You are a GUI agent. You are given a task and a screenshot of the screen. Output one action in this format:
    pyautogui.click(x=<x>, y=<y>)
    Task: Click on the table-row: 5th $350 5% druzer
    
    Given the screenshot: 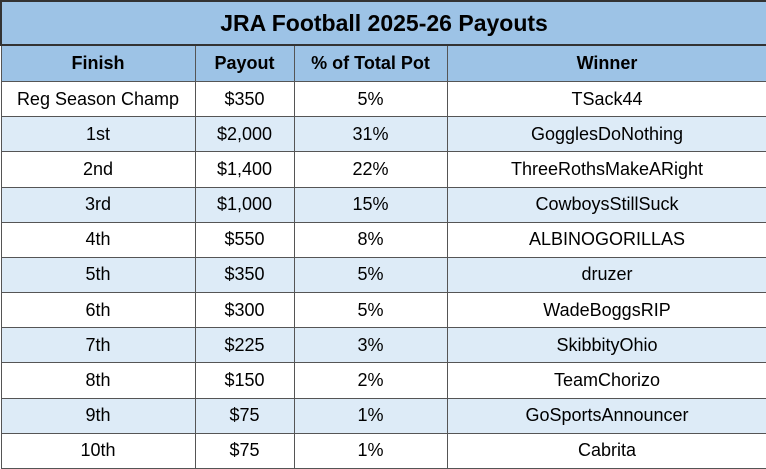 What is the action you would take?
    pyautogui.click(x=383, y=275)
    